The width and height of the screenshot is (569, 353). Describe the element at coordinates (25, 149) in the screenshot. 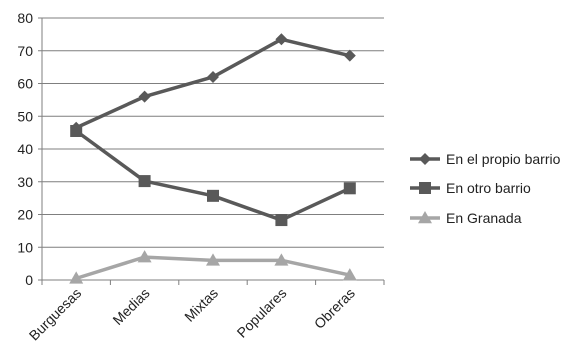

I see `y-tick-label: 40` at that location.